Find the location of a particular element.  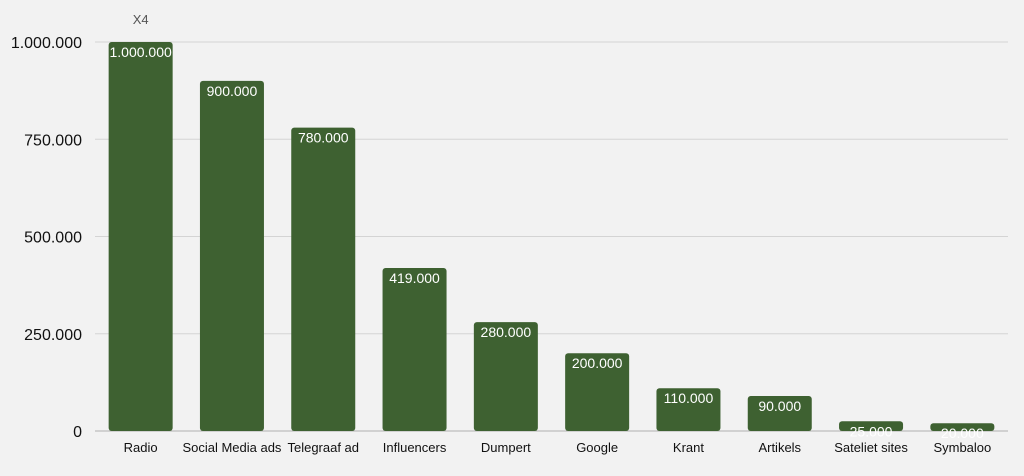

annotations: X4 is located at coordinates (141, 19).